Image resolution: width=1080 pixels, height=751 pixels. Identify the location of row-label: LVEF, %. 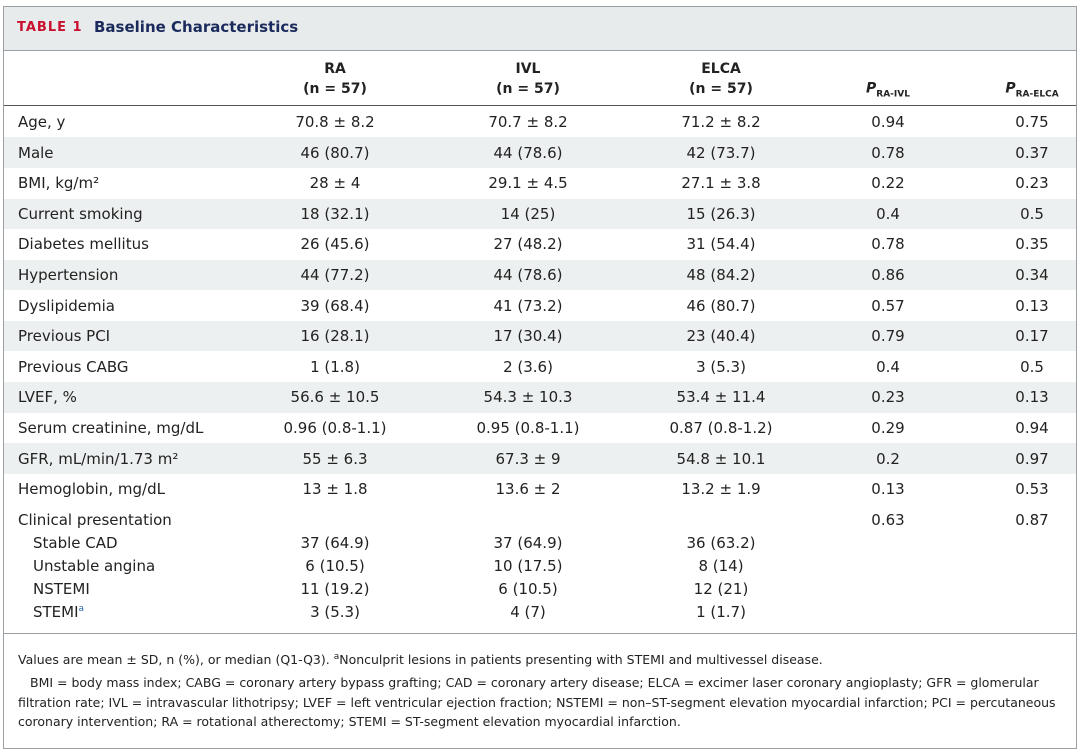
(47, 397).